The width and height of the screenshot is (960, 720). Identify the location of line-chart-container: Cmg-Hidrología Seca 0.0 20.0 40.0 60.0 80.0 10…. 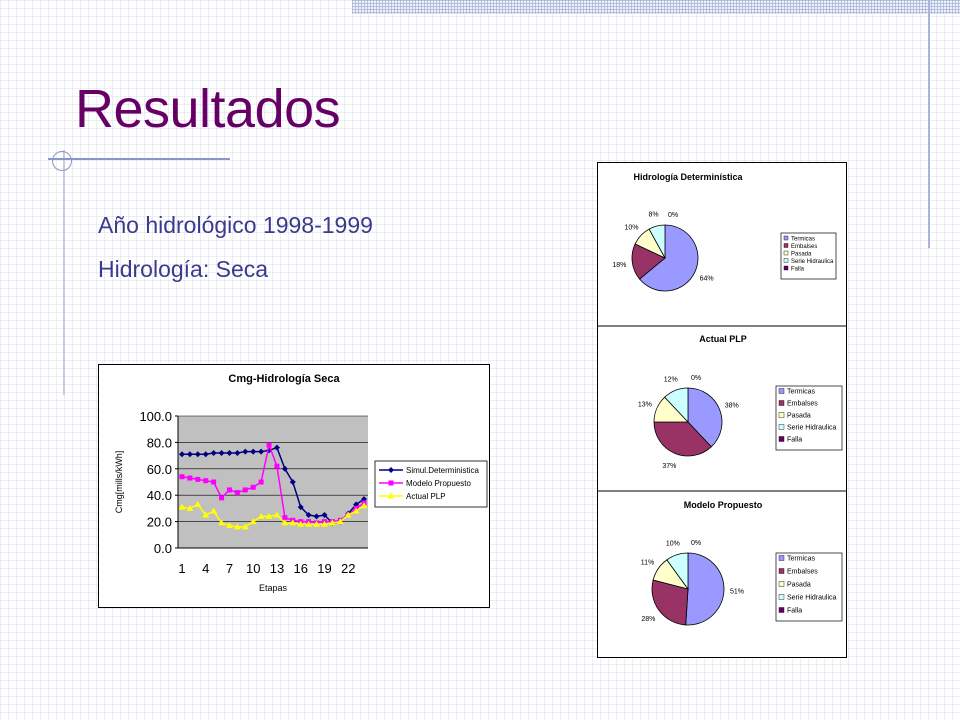
(294, 486).